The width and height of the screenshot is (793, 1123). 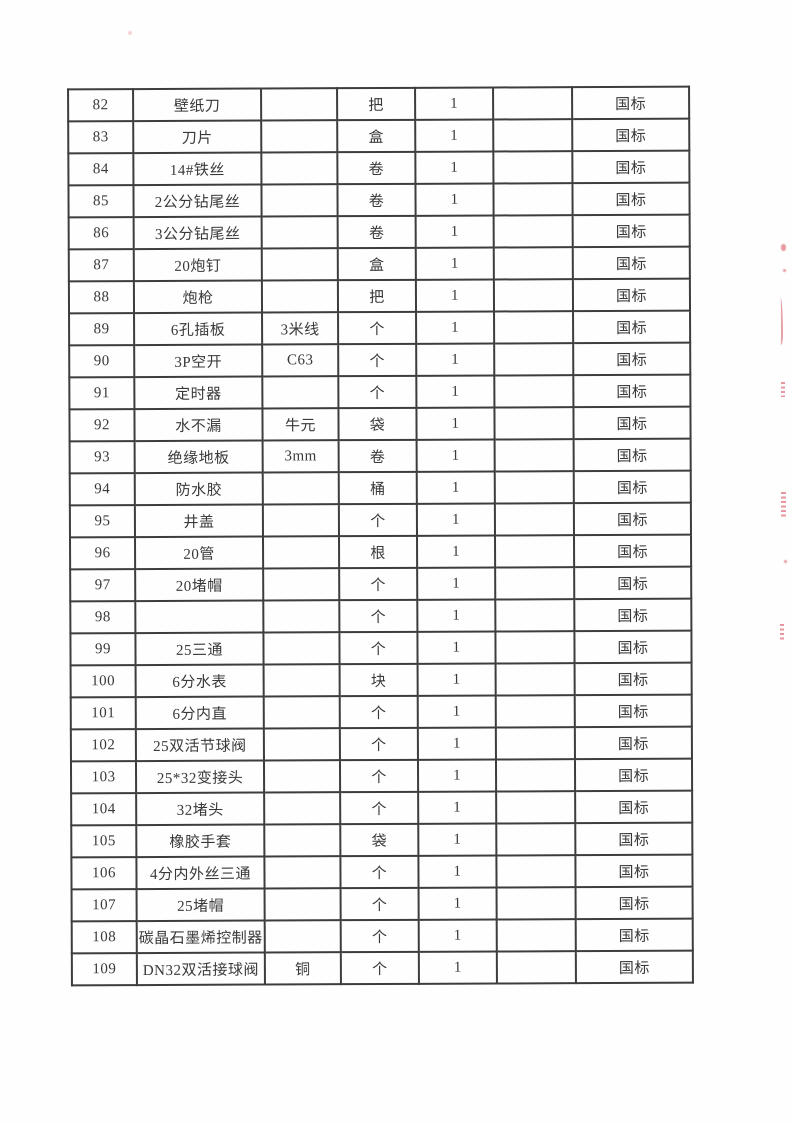 I want to click on cell-name: 6分内直, so click(x=199, y=713).